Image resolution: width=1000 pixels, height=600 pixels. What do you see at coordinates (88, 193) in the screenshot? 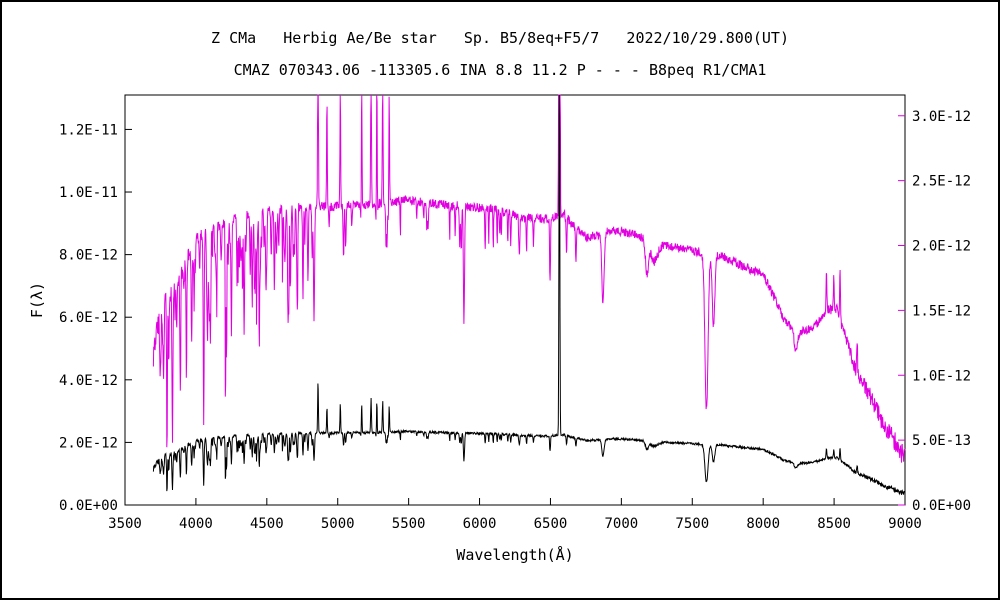
I see `y-left-tick-label: 1.0E-11` at bounding box center [88, 193].